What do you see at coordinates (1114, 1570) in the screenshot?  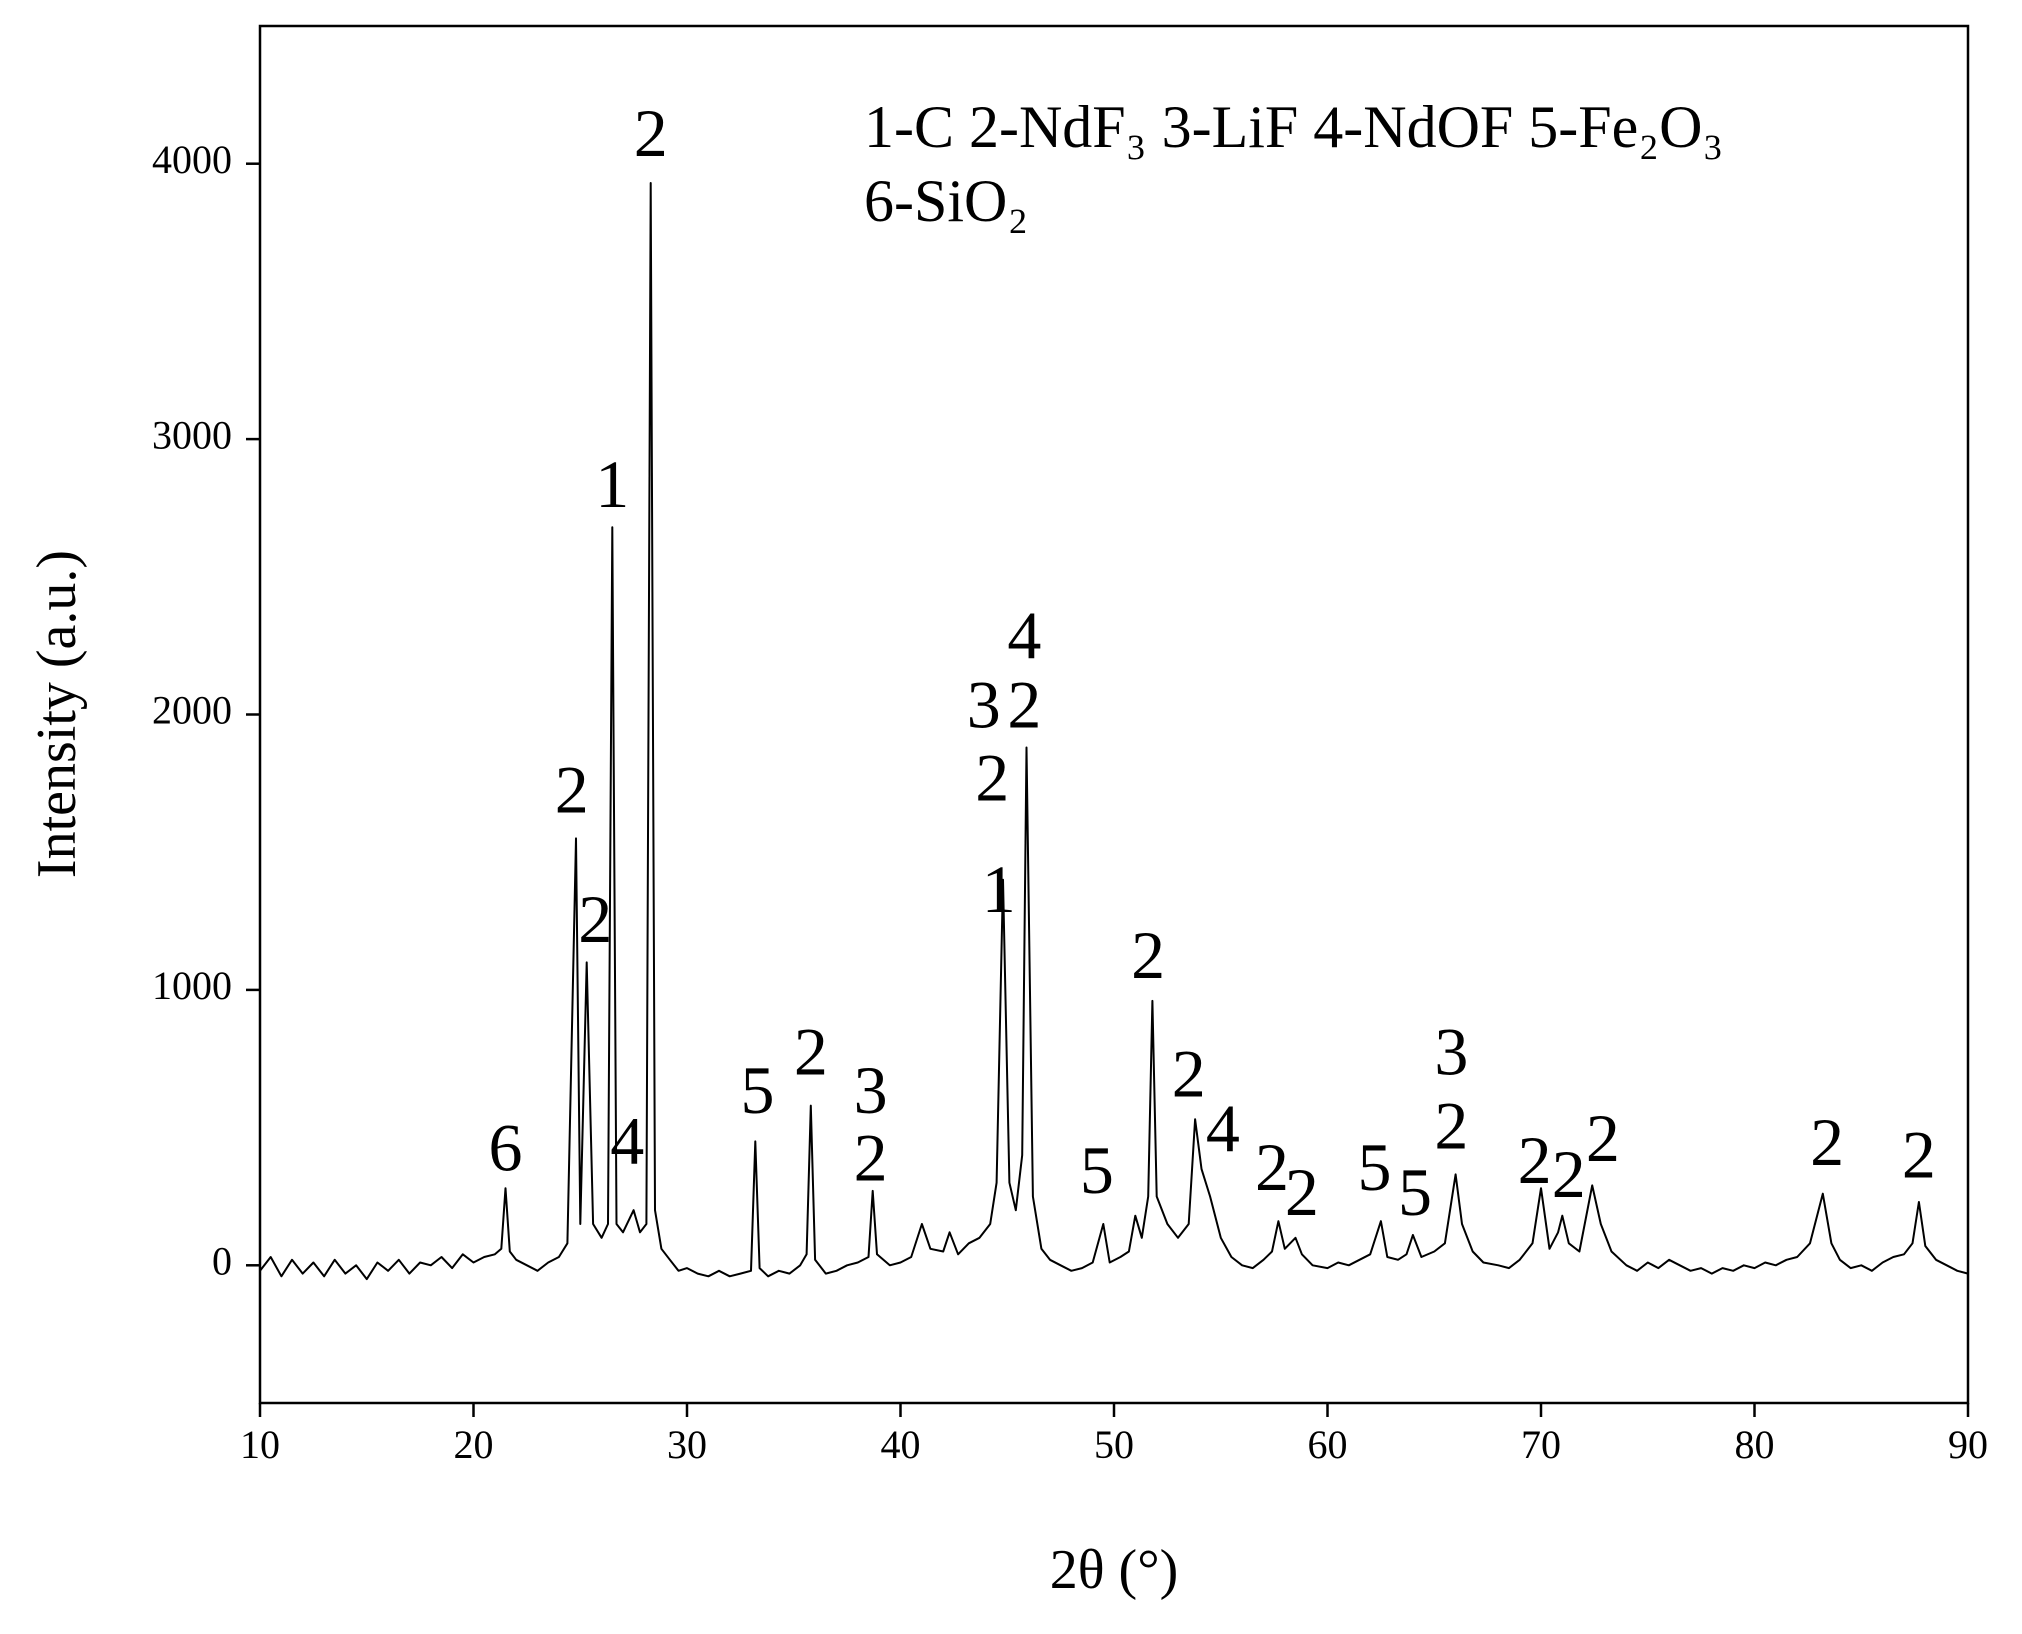 I see `x-axis-label: 2θ (°)` at bounding box center [1114, 1570].